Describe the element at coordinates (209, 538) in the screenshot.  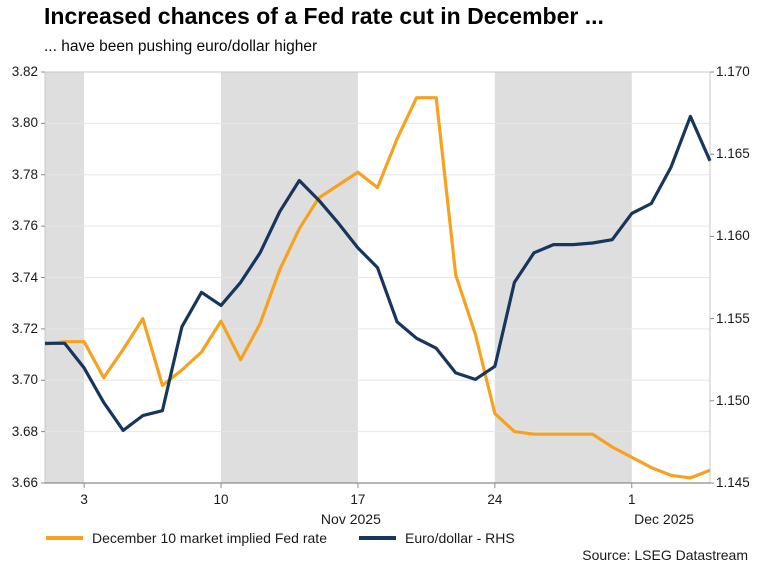
I see `legend-label-fed-rate: December 10 market implied Fed rate` at that location.